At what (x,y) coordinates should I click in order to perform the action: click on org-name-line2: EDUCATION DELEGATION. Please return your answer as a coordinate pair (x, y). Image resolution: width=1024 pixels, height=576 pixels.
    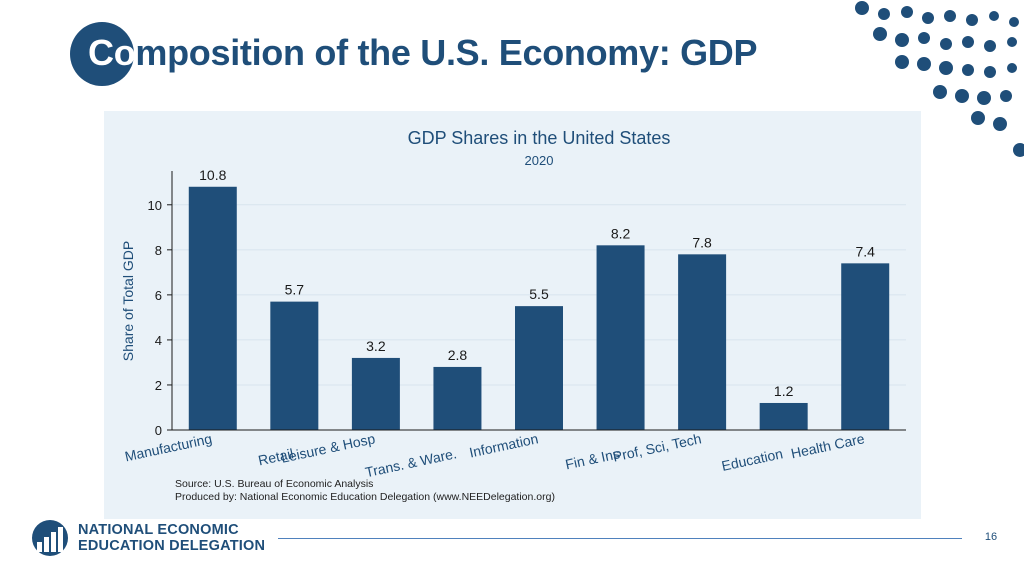
    Looking at the image, I should click on (172, 546).